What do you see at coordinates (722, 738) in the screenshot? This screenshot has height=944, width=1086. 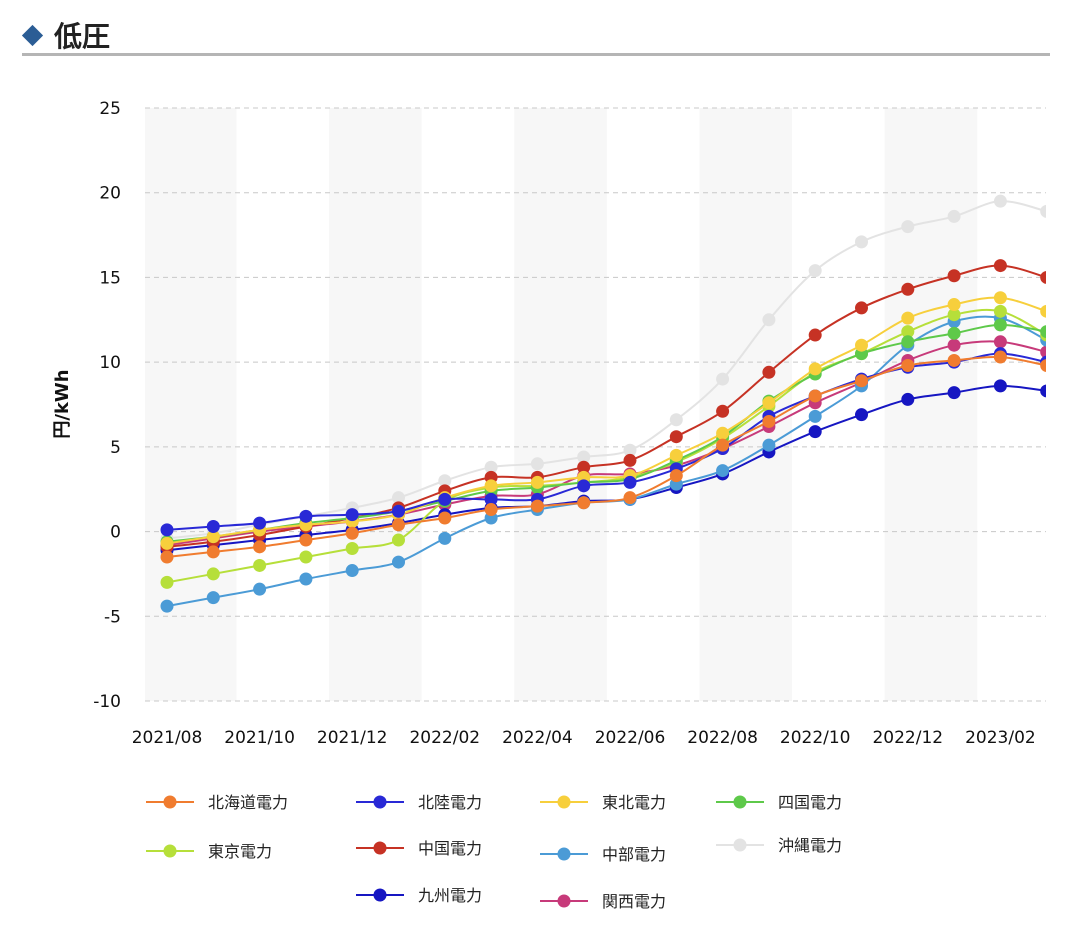 I see `x-tick-label: 2022/08` at bounding box center [722, 738].